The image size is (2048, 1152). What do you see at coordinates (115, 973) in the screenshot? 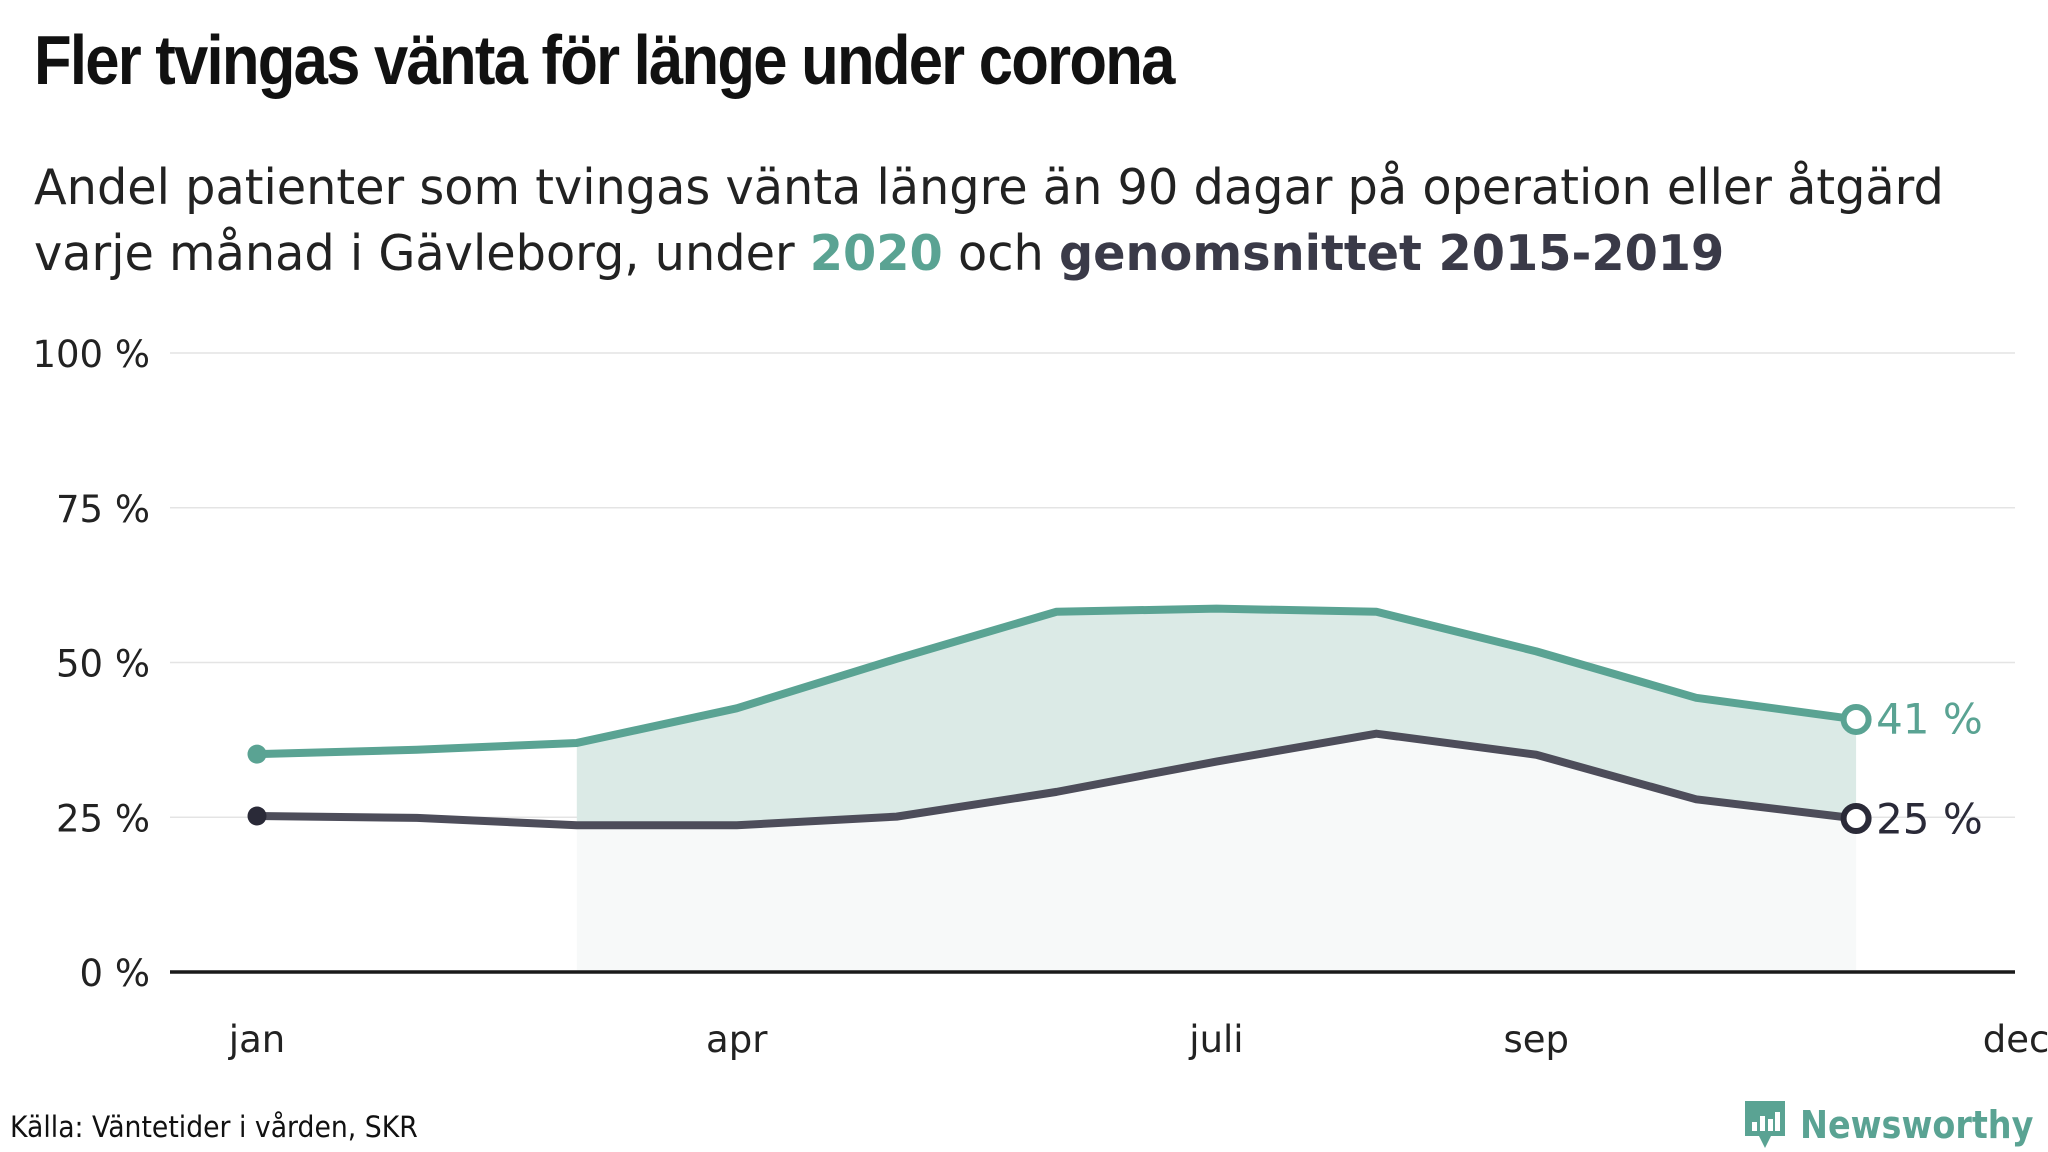
I see `y-tick-label: 0 %` at bounding box center [115, 973].